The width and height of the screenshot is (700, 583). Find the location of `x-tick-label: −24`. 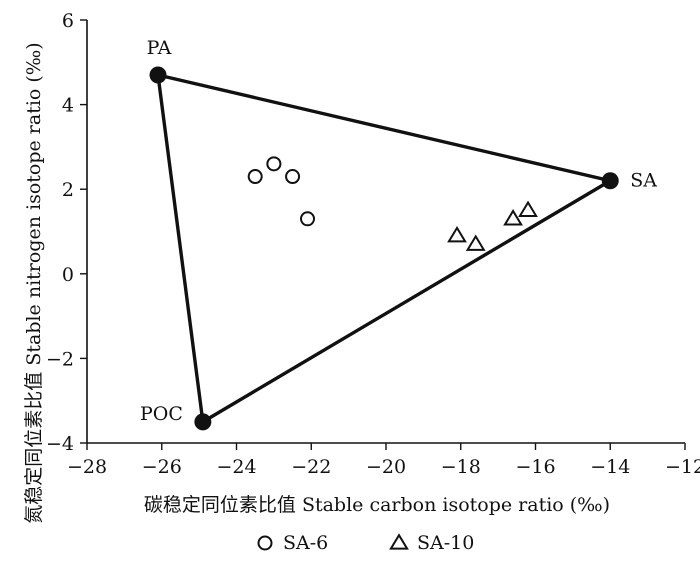

x-tick-label: −24 is located at coordinates (236, 467).